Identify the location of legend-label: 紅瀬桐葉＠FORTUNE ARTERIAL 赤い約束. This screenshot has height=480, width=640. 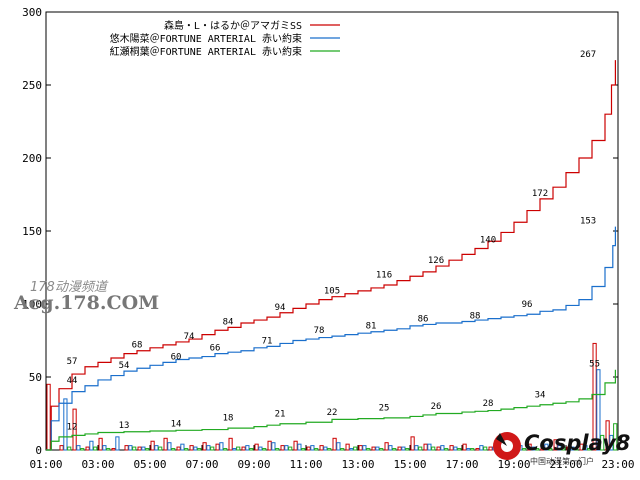
(206, 51).